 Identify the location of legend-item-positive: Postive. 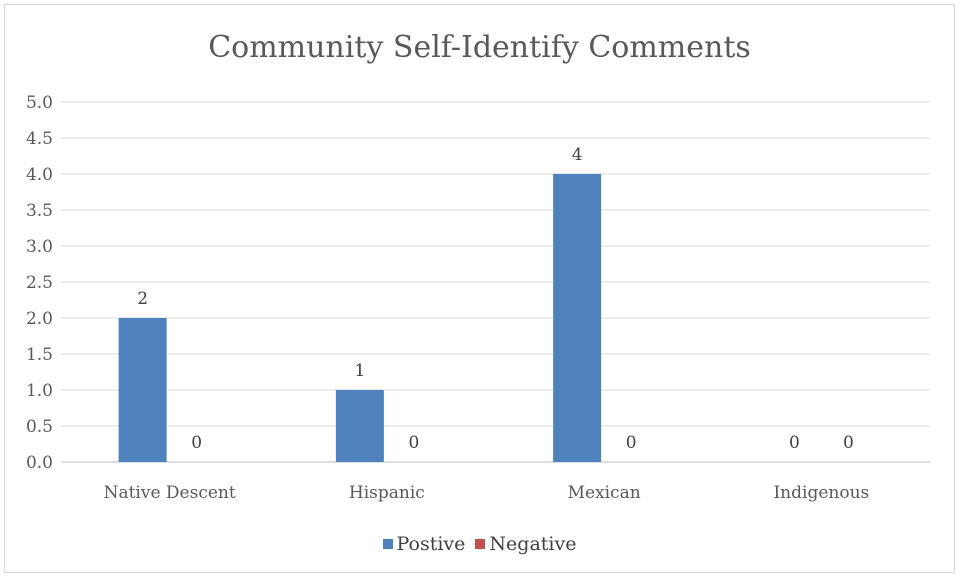
(424, 544).